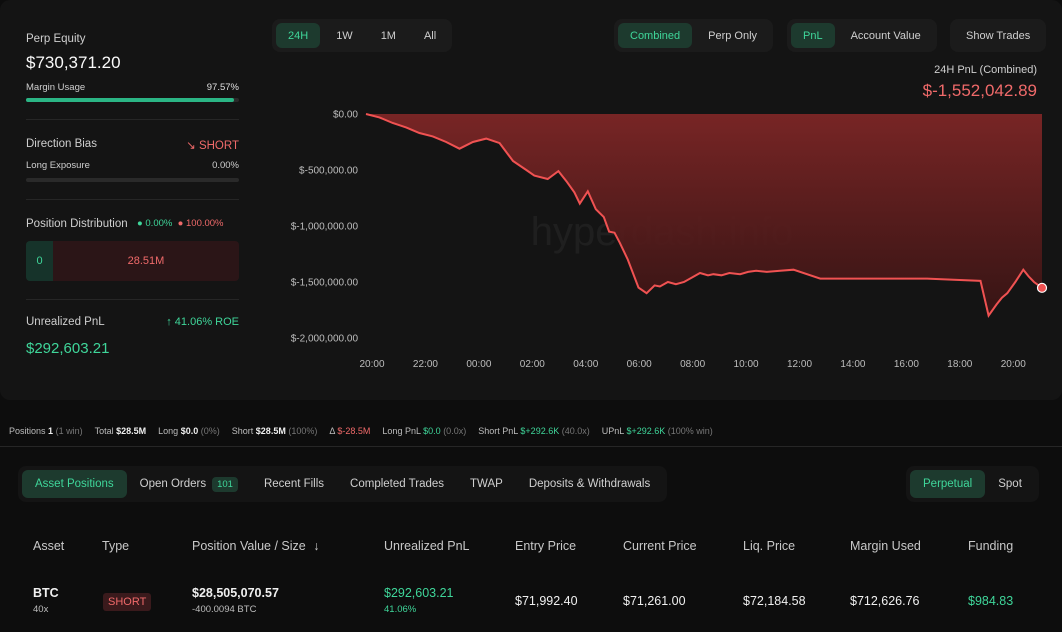 This screenshot has width=1062, height=632. Describe the element at coordinates (991, 546) in the screenshot. I see `header-funding: Funding` at that location.